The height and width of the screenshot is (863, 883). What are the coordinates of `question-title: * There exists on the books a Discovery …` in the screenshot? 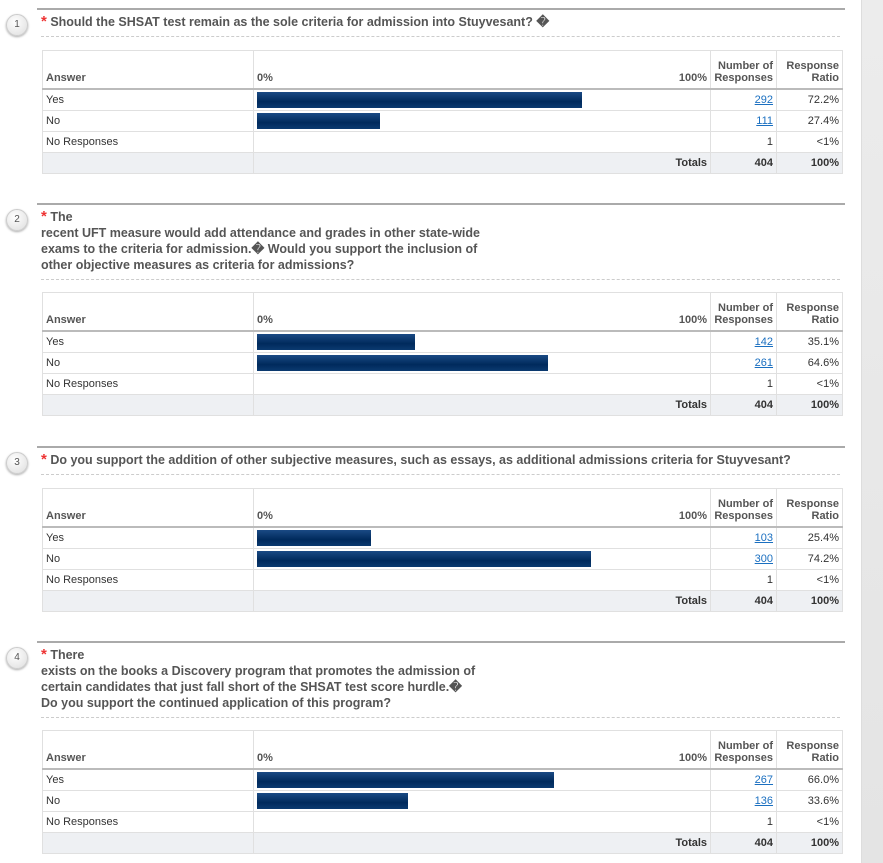 It's located at (440, 682).